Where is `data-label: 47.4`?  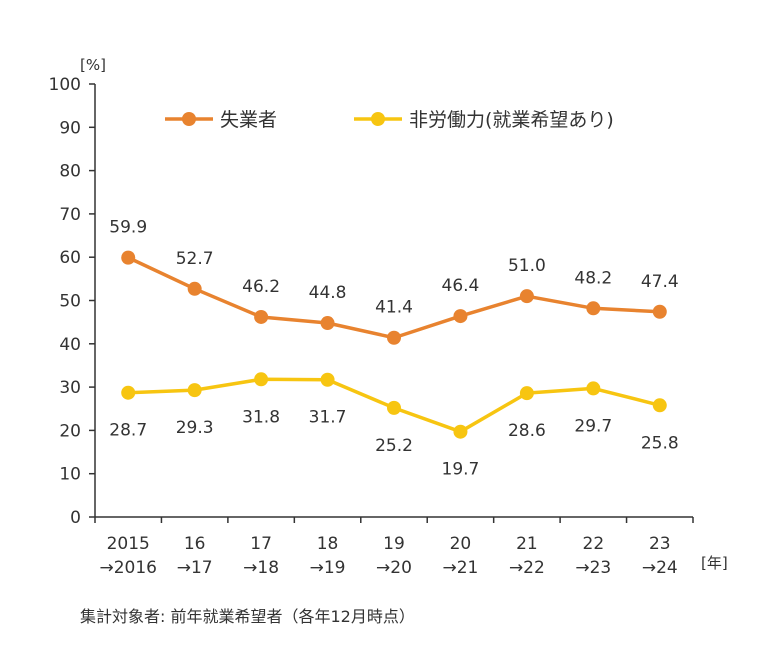 data-label: 47.4 is located at coordinates (660, 282).